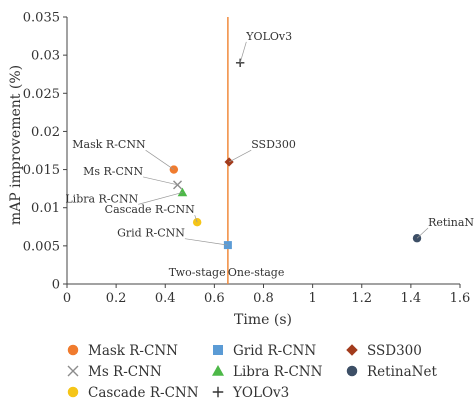  What do you see at coordinates (45, 132) in the screenshot?
I see `y-tick-label: 0.02` at bounding box center [45, 132].